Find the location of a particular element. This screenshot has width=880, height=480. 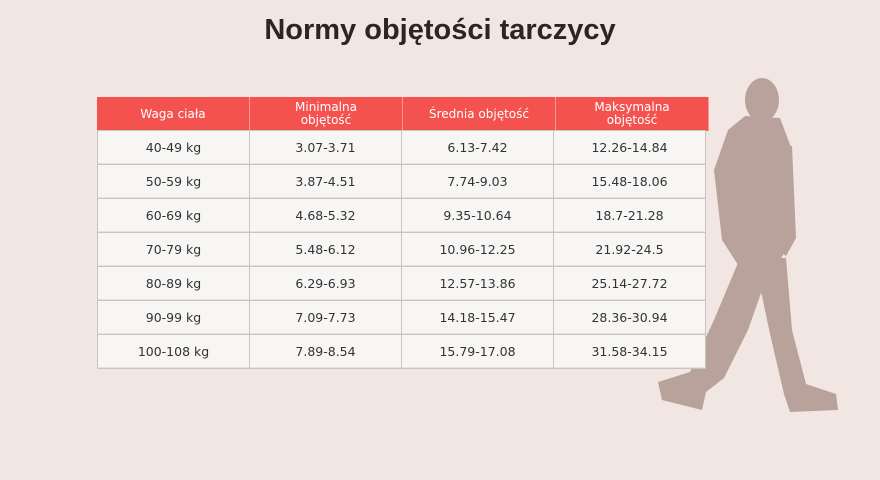

table-cell: 14.18-15.47 is located at coordinates (477, 317).